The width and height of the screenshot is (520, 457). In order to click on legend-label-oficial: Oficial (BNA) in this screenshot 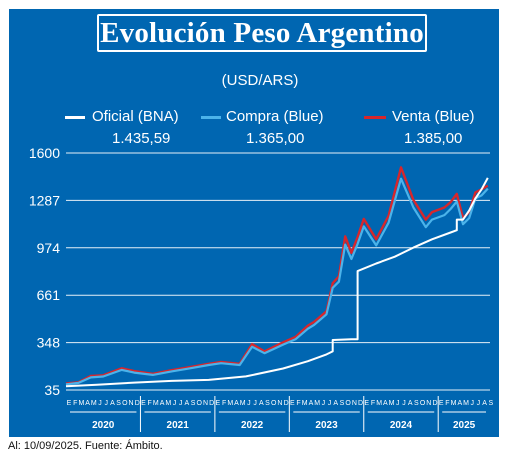, I will do `click(135, 116)`.